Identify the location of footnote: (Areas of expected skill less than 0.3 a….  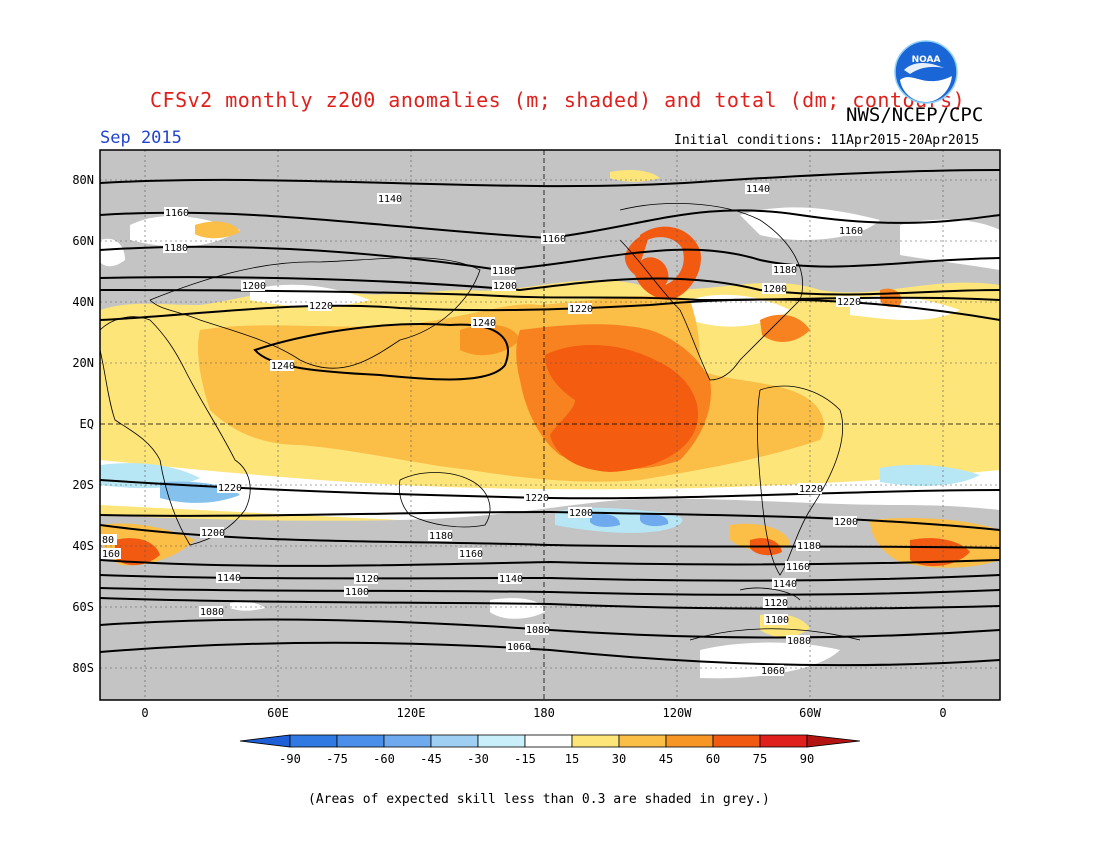
(539, 799).